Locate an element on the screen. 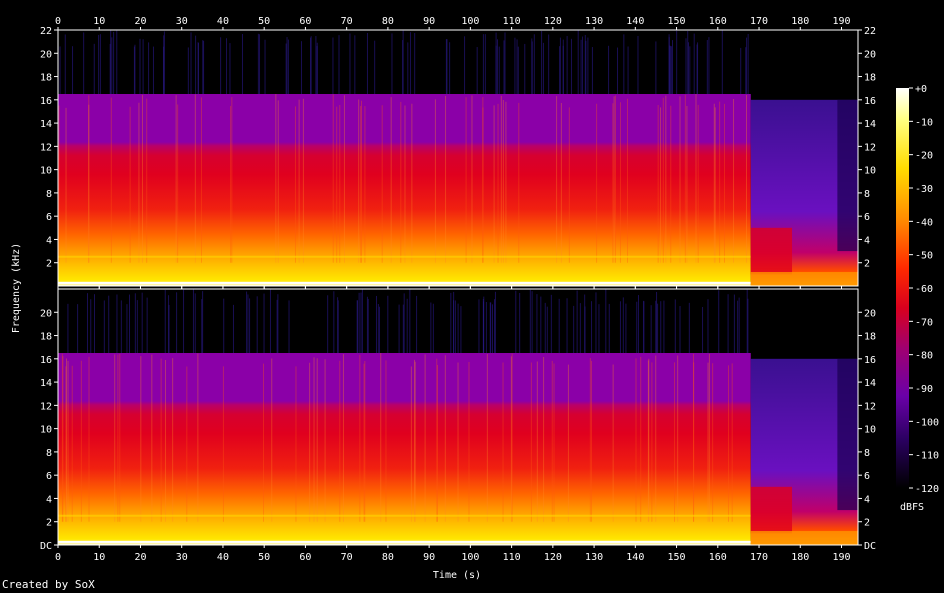  colorbar-scale is located at coordinates (902, 288).